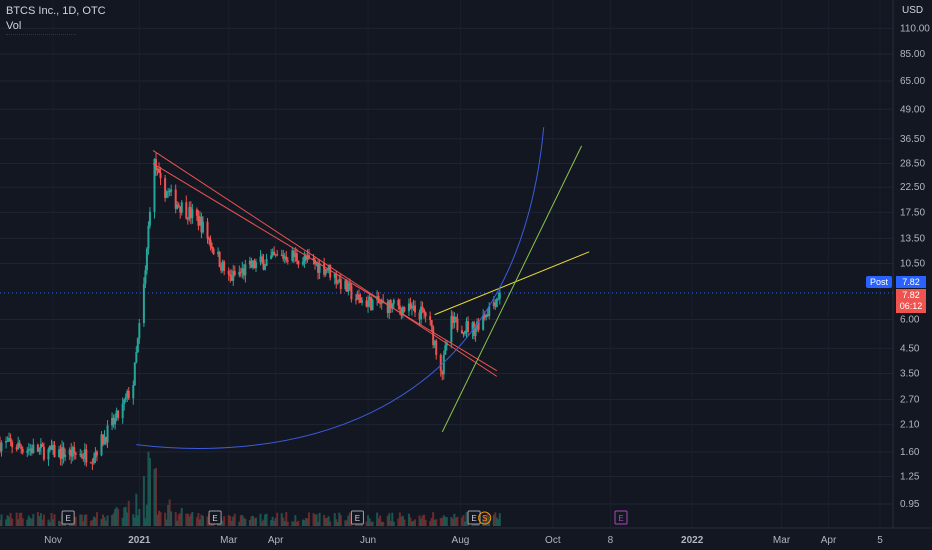 This screenshot has width=932, height=550. Describe the element at coordinates (912, 187) in the screenshot. I see `price-tick-label: 22.50` at that location.